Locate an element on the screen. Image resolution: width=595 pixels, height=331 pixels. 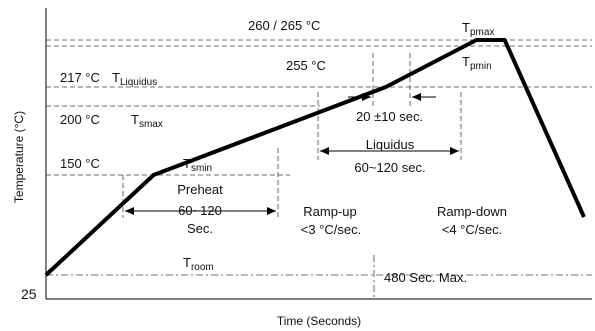
x-axis-label: Time (Seconds) is located at coordinates (319, 321).